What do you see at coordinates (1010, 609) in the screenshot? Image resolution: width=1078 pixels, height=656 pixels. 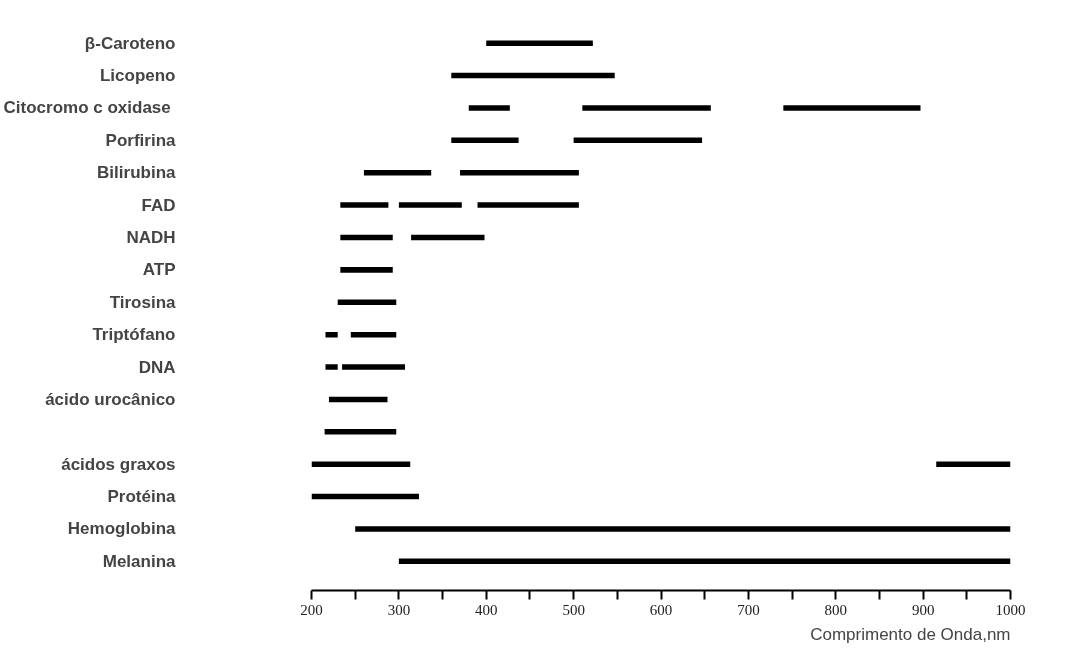 I see `x-tick-label: 1000` at bounding box center [1010, 609].